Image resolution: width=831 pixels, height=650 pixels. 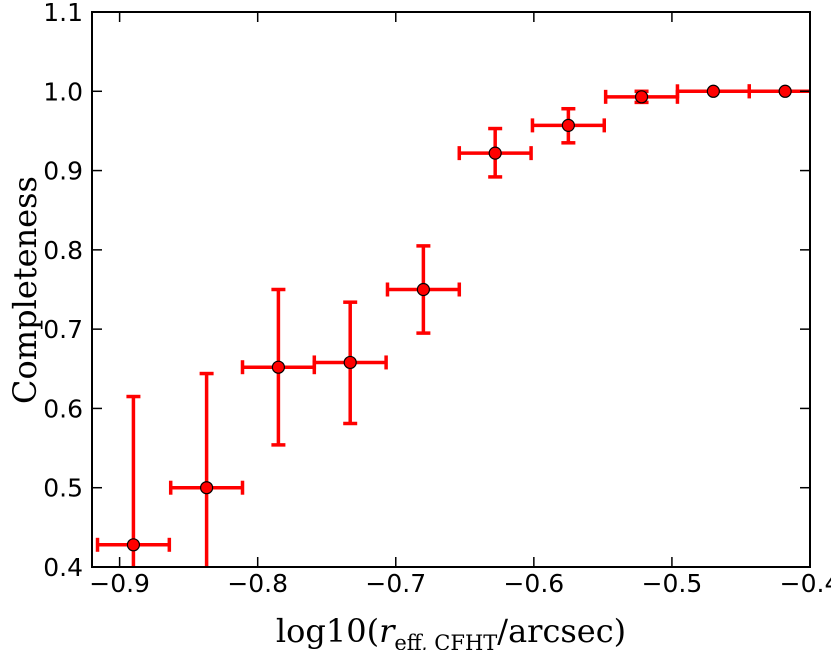 I want to click on y-tick-label: 1.0, so click(x=63, y=91).